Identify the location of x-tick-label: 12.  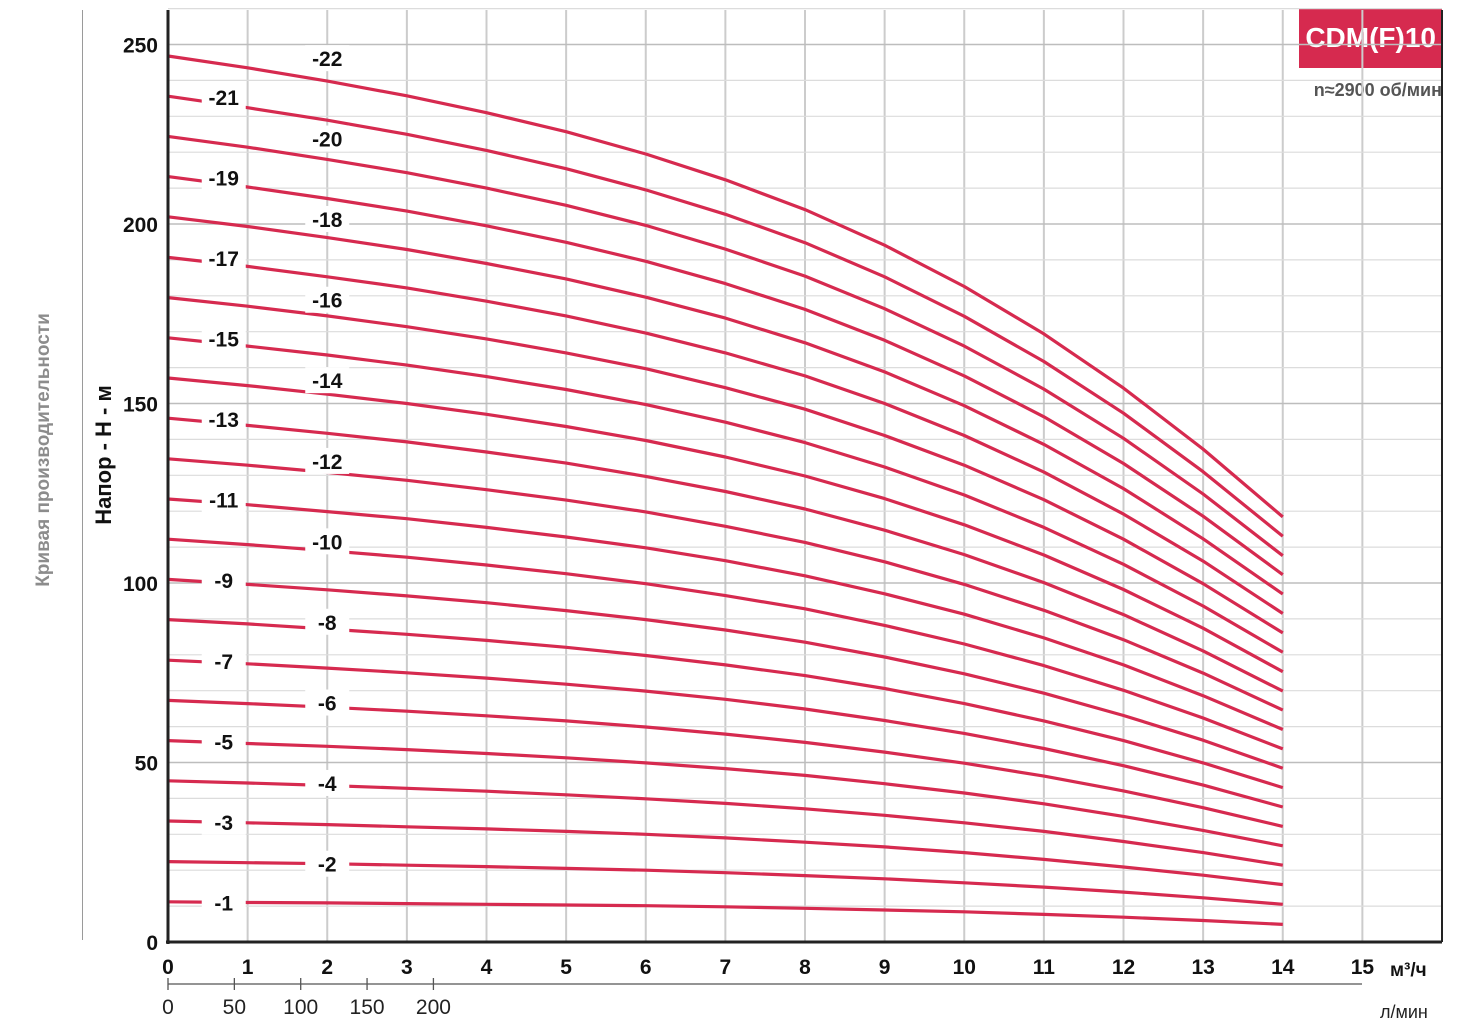
(1123, 967).